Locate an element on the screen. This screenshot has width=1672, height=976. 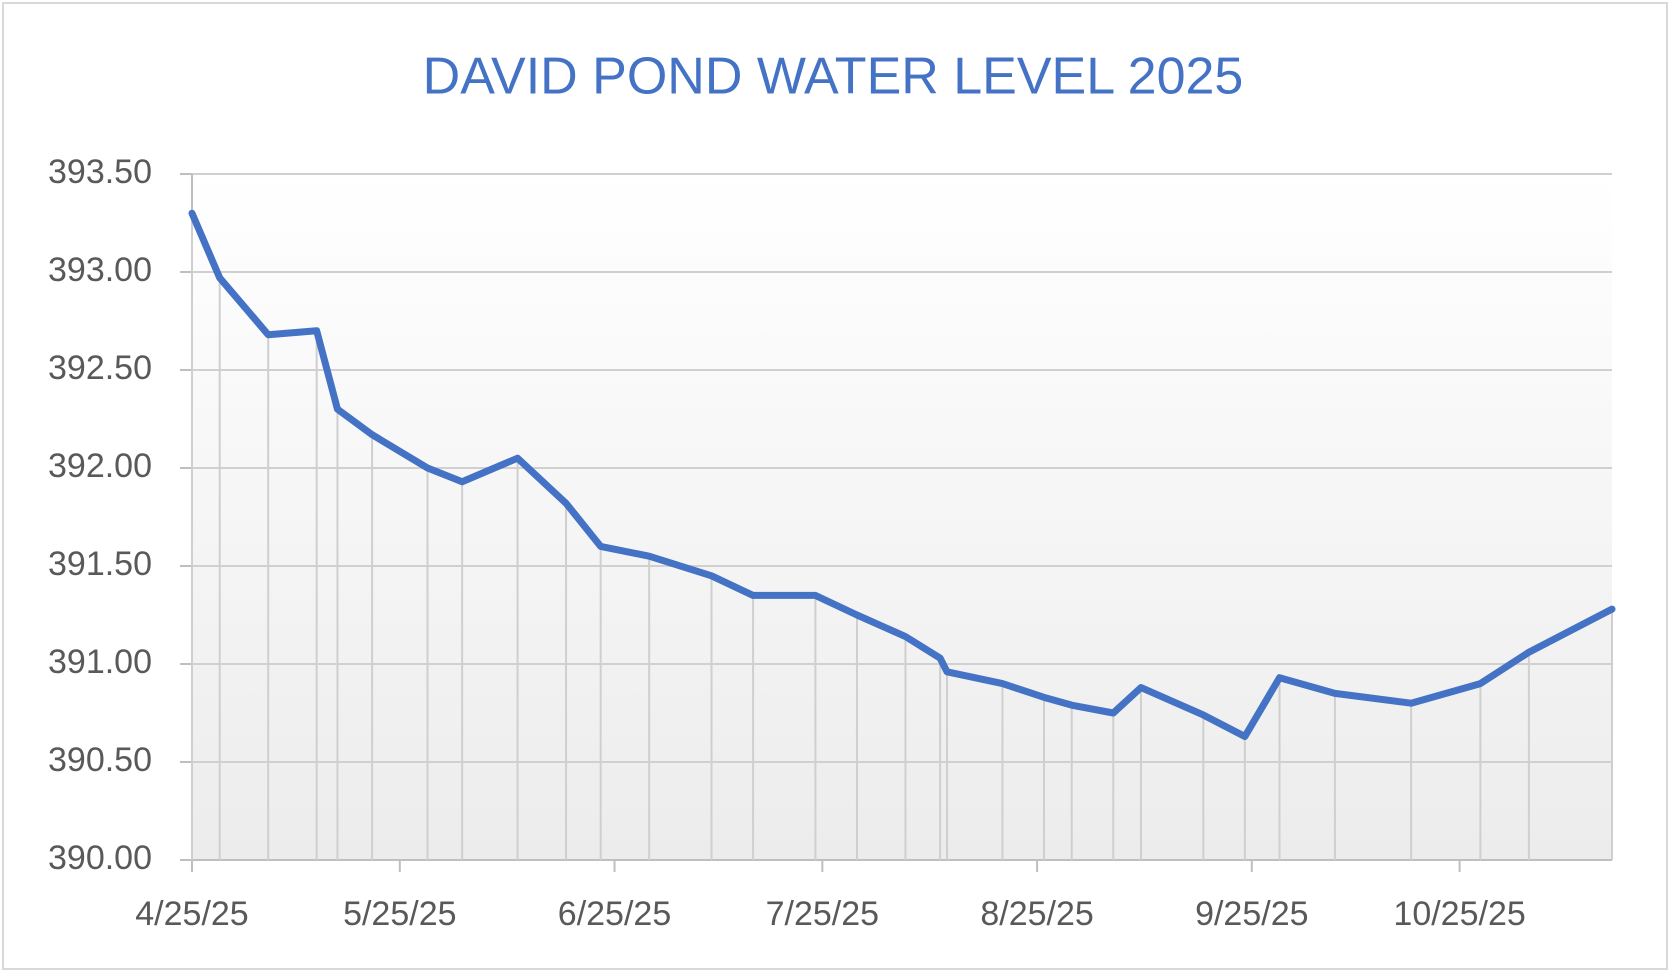
x-tick-label: 4/25/25 is located at coordinates (191, 914).